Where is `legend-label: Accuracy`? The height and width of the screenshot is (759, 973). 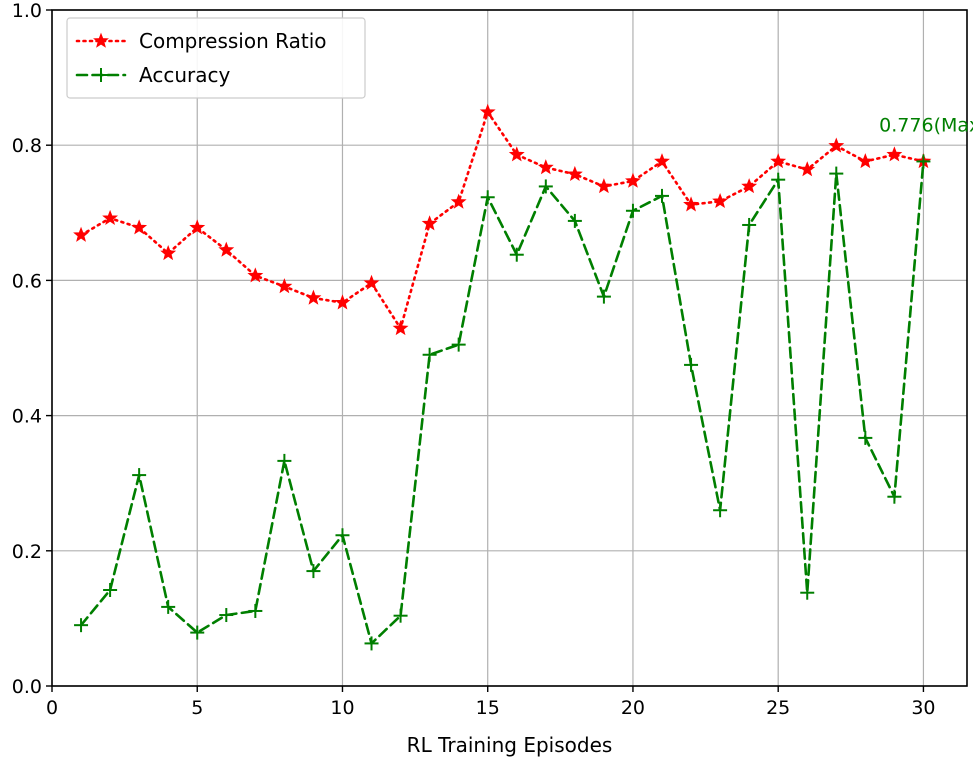
legend-label: Accuracy is located at coordinates (184, 75).